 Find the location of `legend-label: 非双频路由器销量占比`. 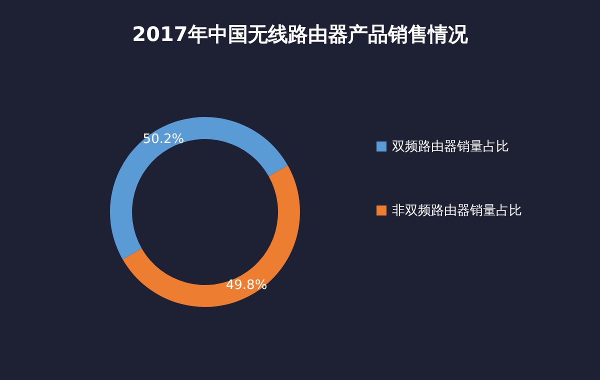

legend-label: 非双频路由器销量占比 is located at coordinates (457, 211).